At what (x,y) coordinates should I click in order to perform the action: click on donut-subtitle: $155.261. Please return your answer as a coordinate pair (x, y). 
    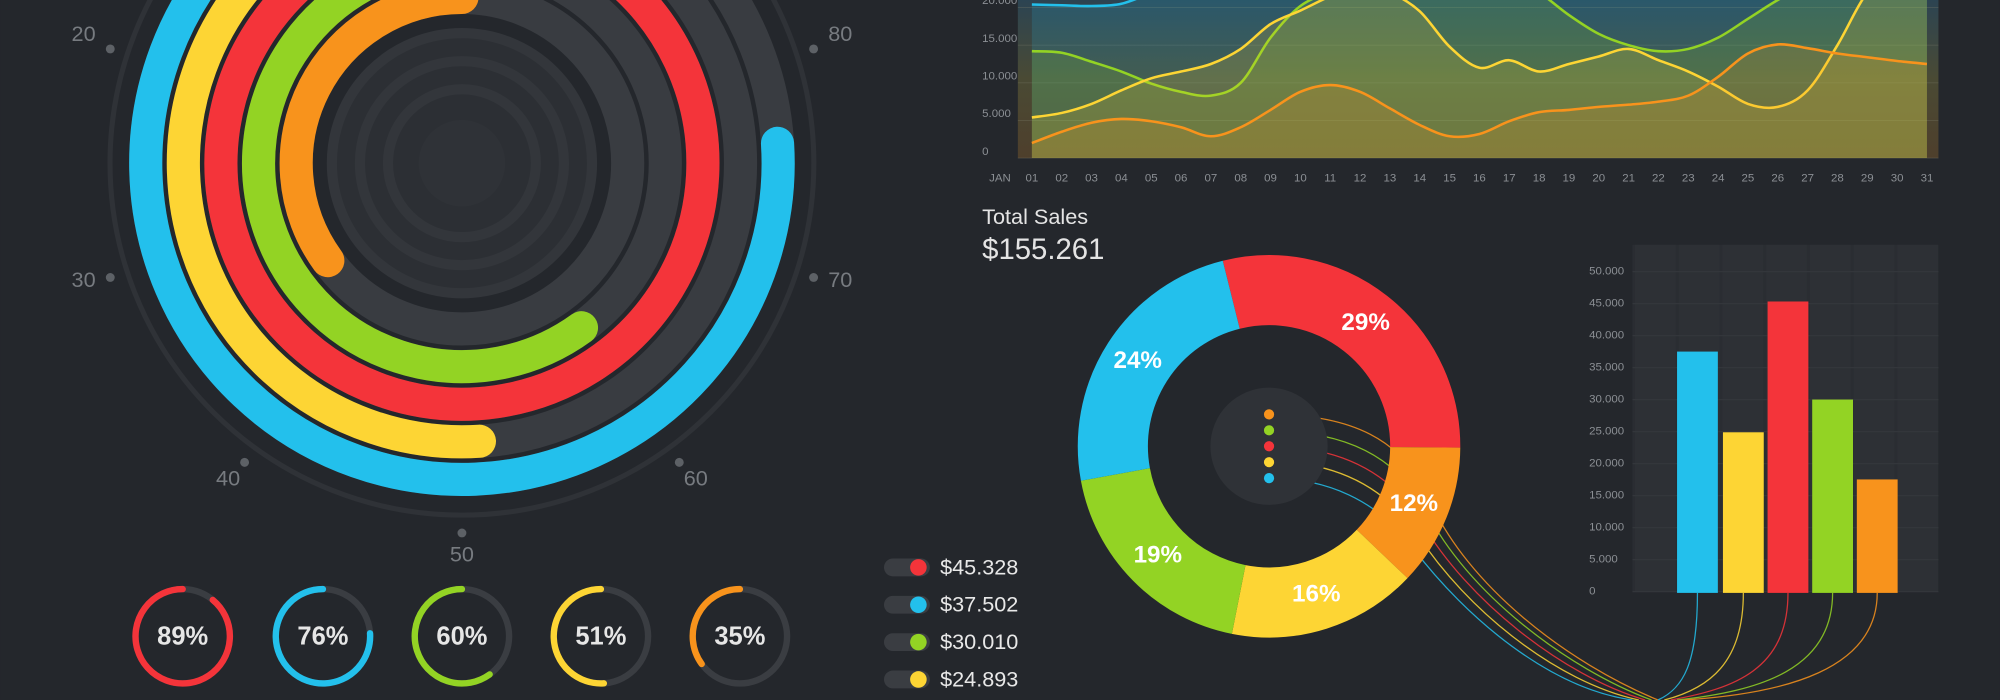
    Looking at the image, I should click on (1043, 249).